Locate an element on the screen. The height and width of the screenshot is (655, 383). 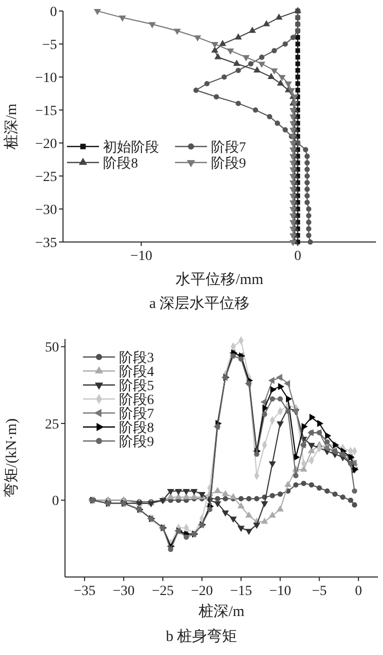
y-axis-title: 桩深/m is located at coordinates (11, 126).